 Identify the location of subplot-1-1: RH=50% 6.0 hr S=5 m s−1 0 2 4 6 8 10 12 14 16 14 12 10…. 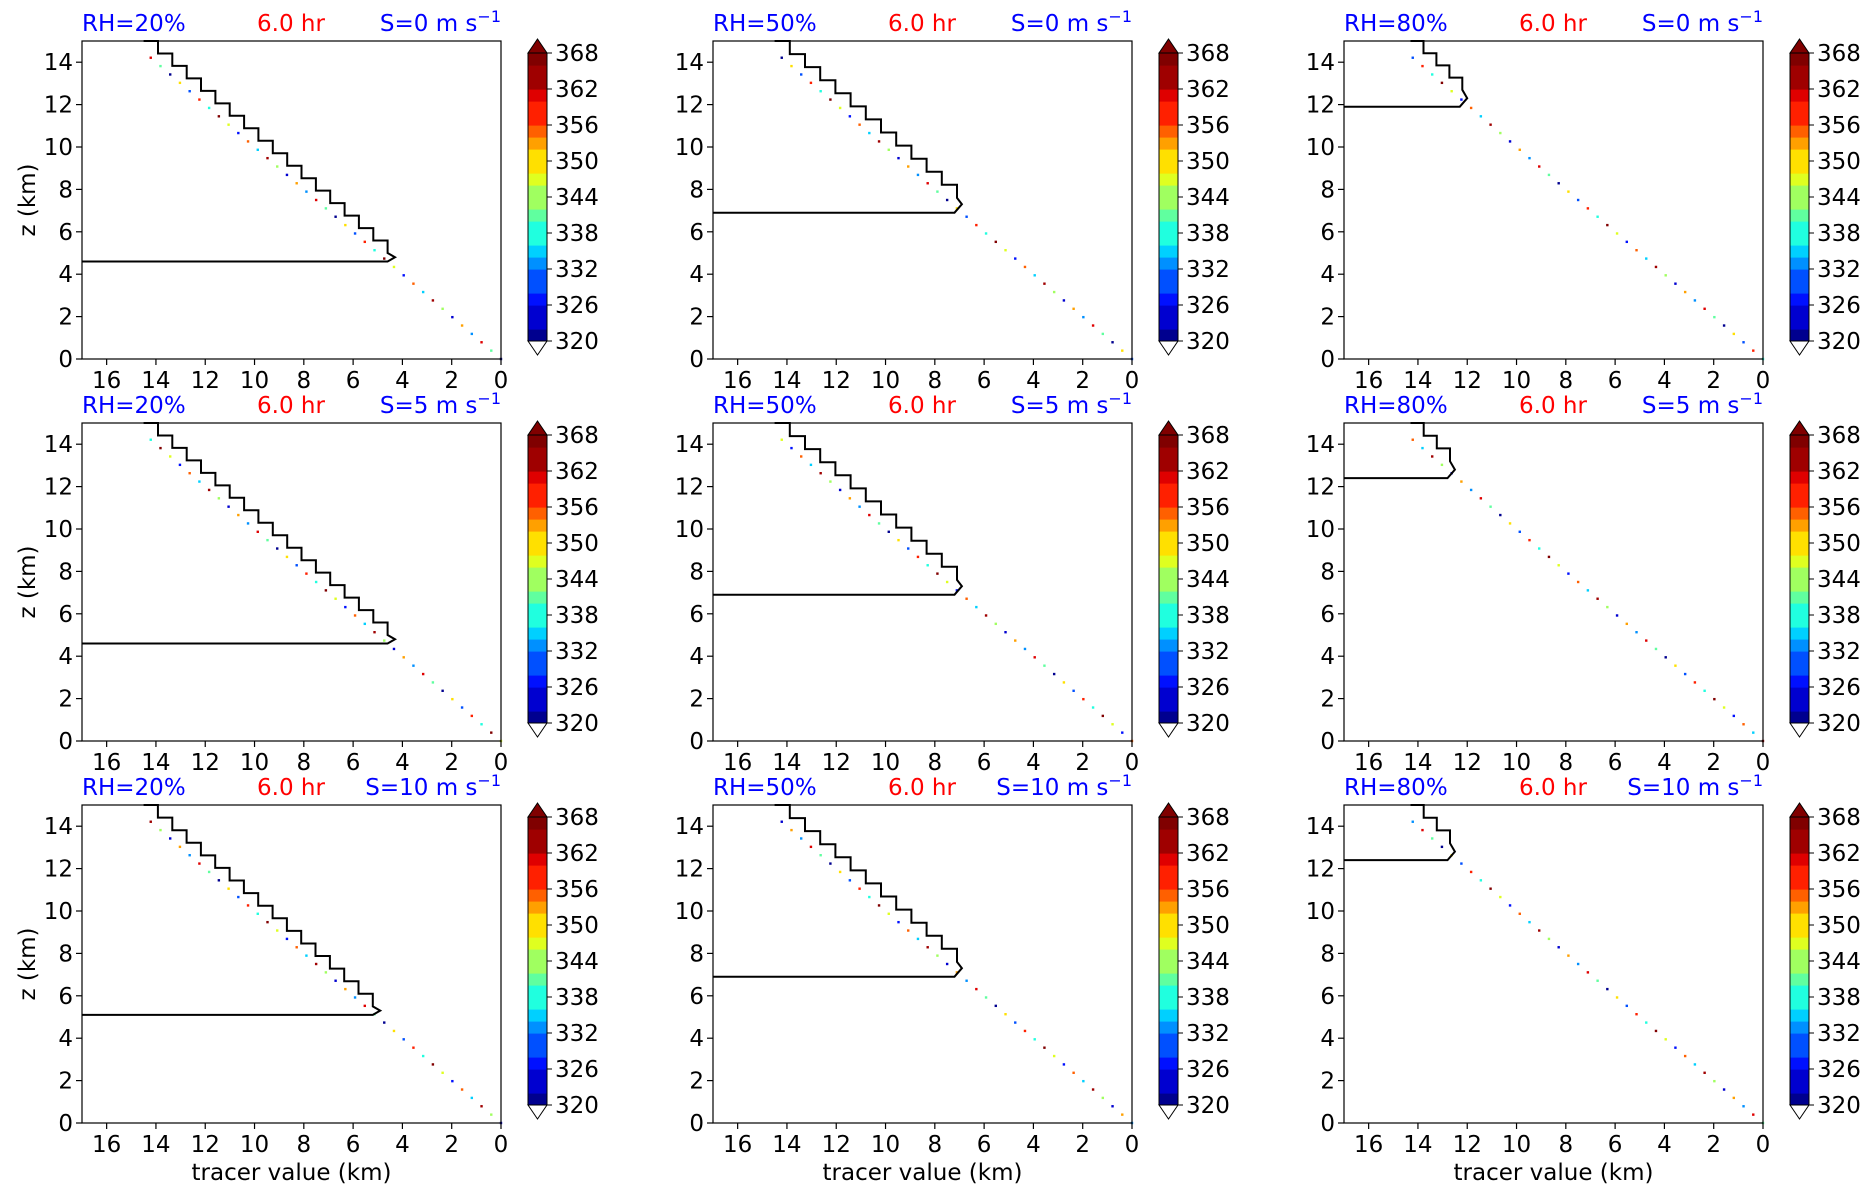
(952, 582).